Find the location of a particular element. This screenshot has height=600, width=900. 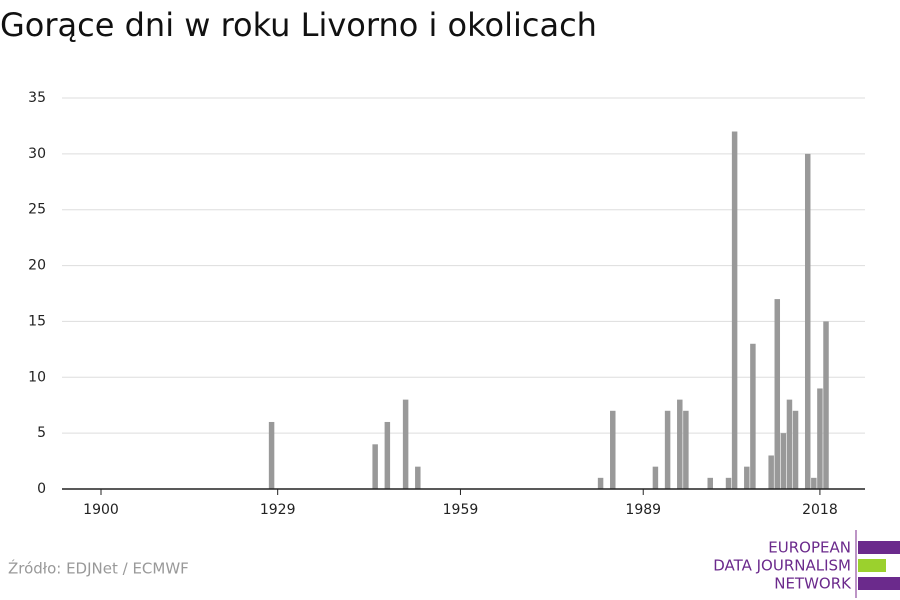

logo-text: NETWORK is located at coordinates (813, 584).